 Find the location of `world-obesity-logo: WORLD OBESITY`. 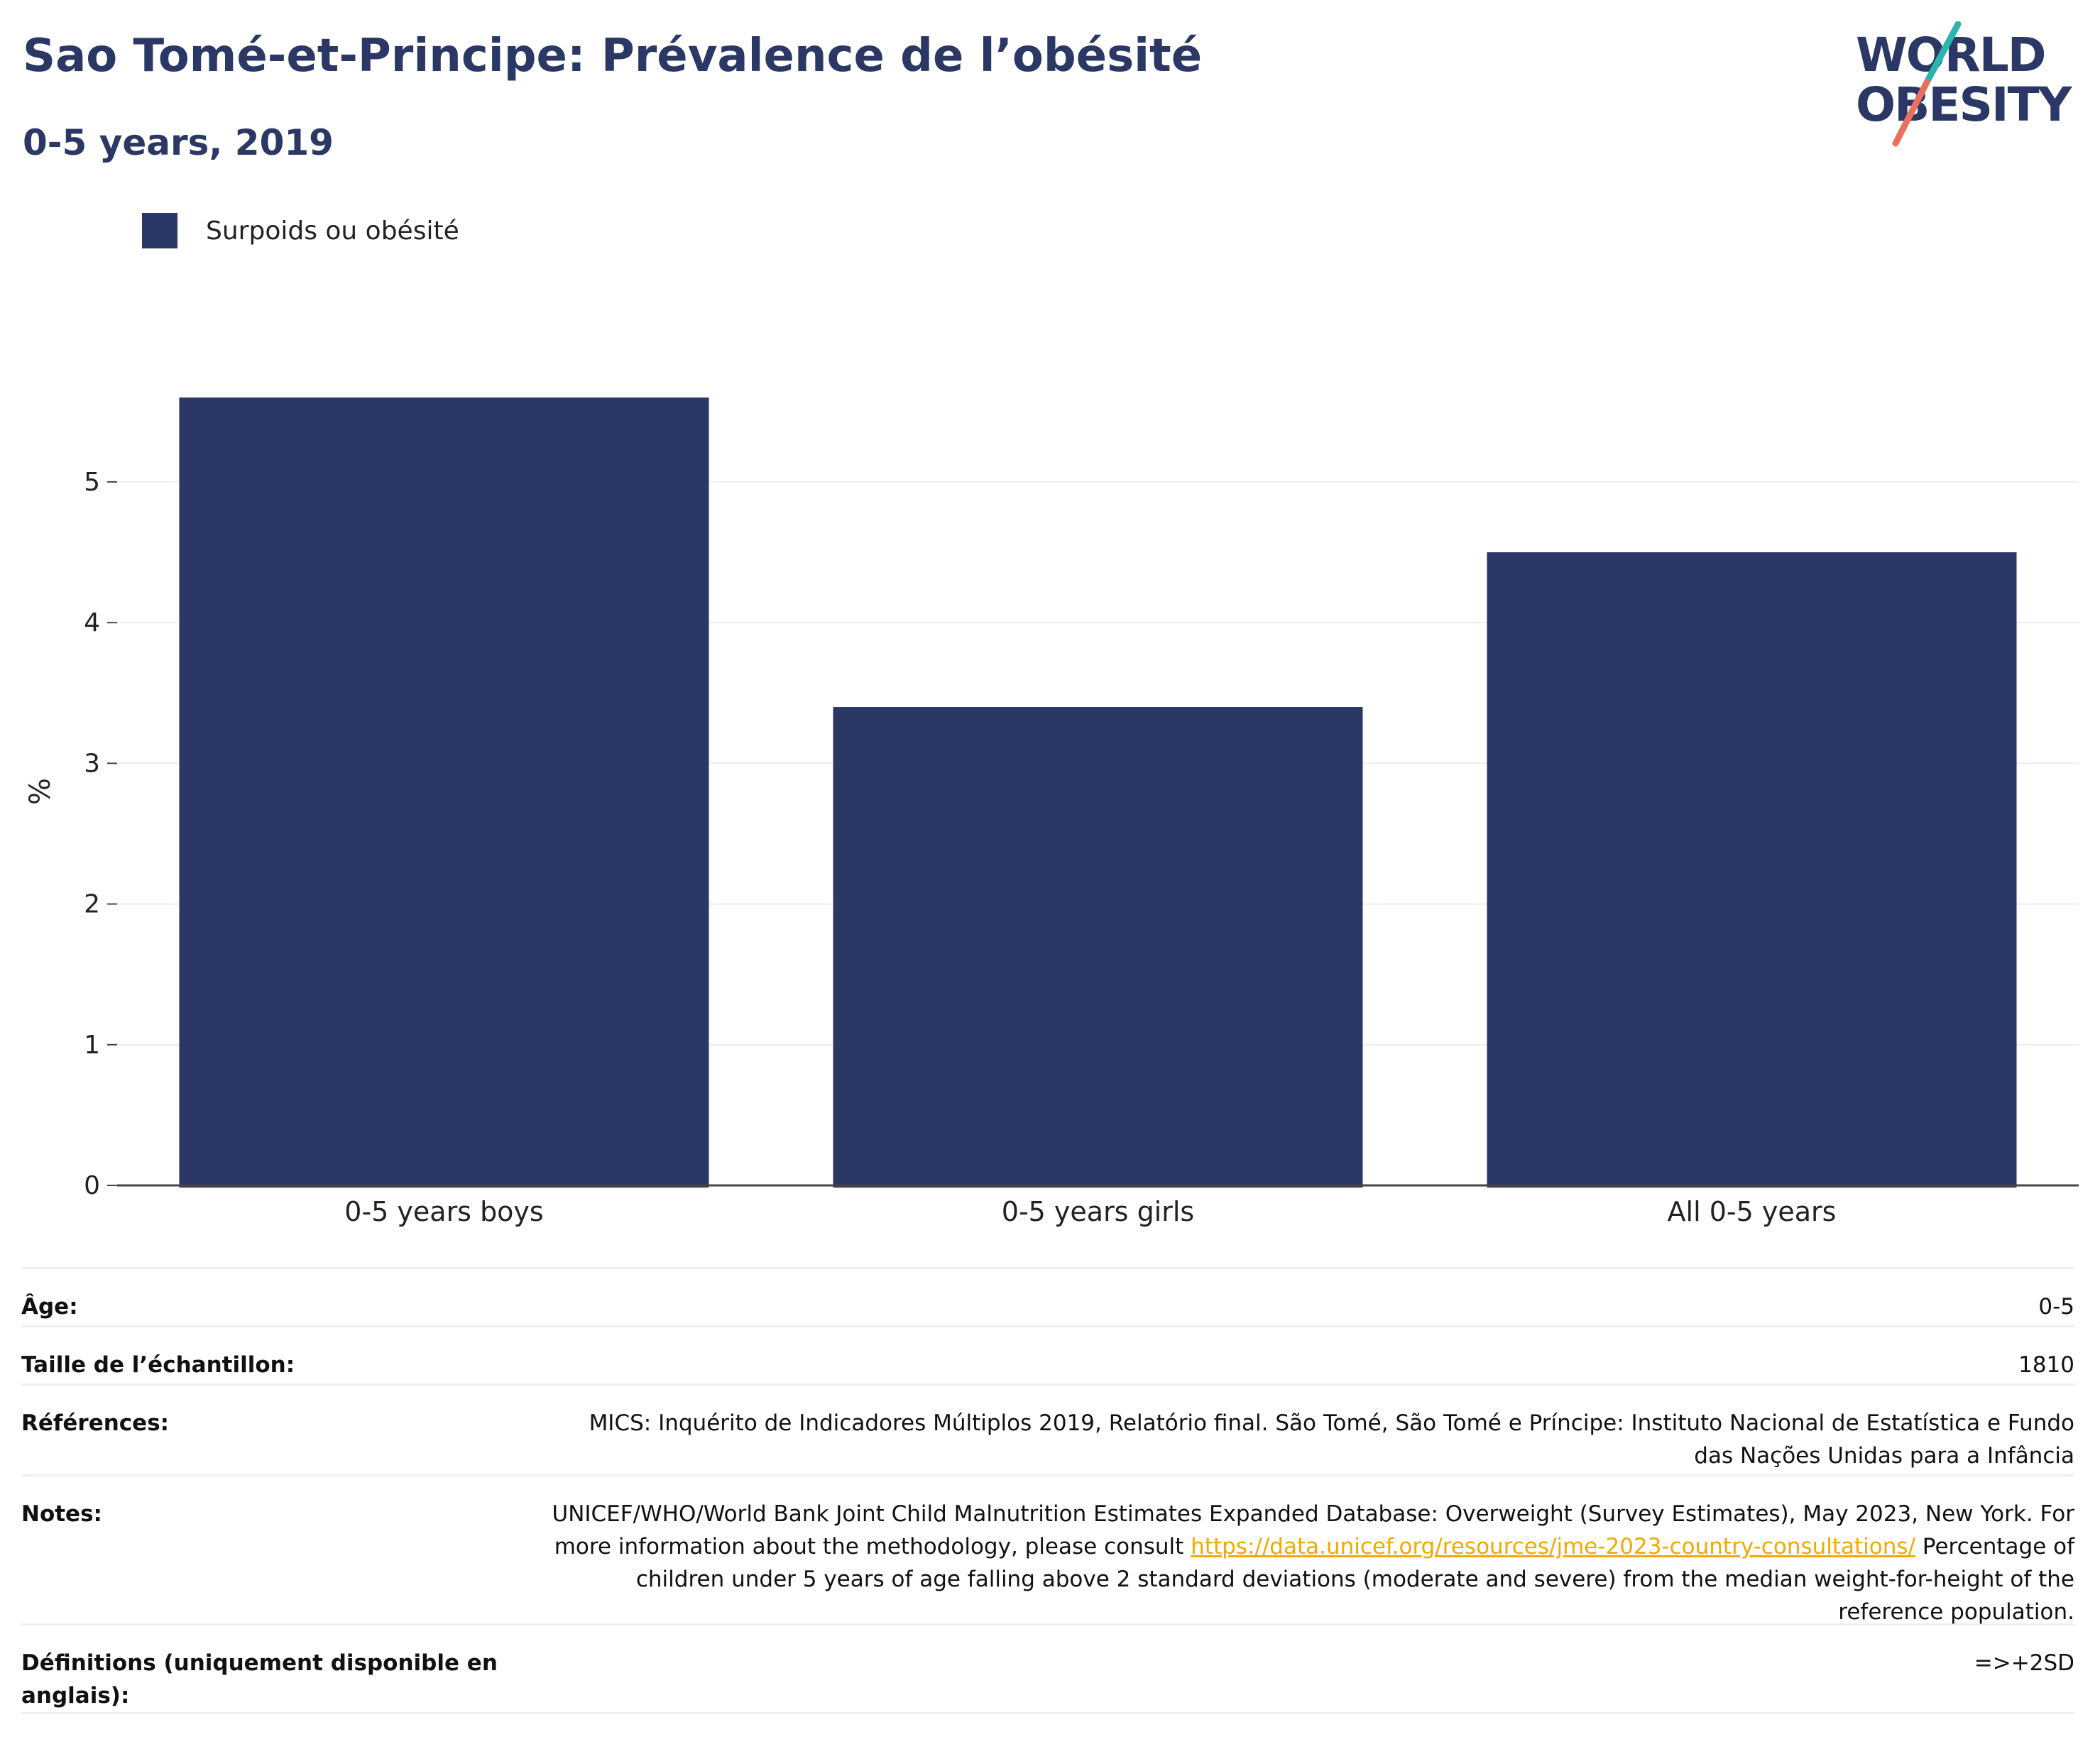

world-obesity-logo: WORLD OBESITY is located at coordinates (1965, 84).